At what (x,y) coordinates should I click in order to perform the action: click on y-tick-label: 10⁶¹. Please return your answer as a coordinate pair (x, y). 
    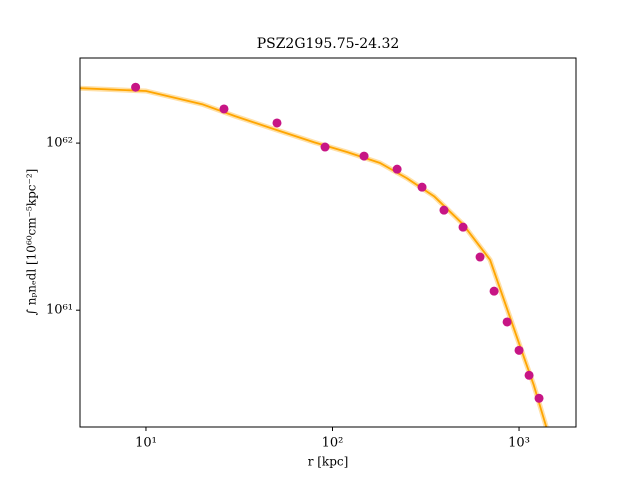
    Looking at the image, I should click on (59, 310).